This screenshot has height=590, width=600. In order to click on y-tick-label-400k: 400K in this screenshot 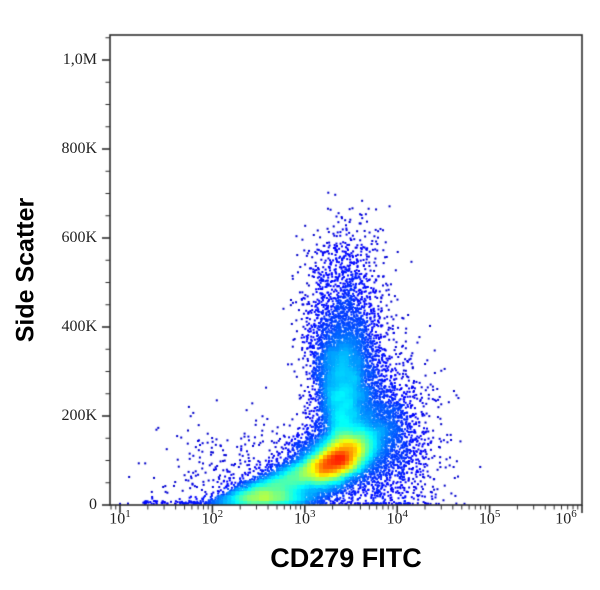, I will do `click(79, 326)`.